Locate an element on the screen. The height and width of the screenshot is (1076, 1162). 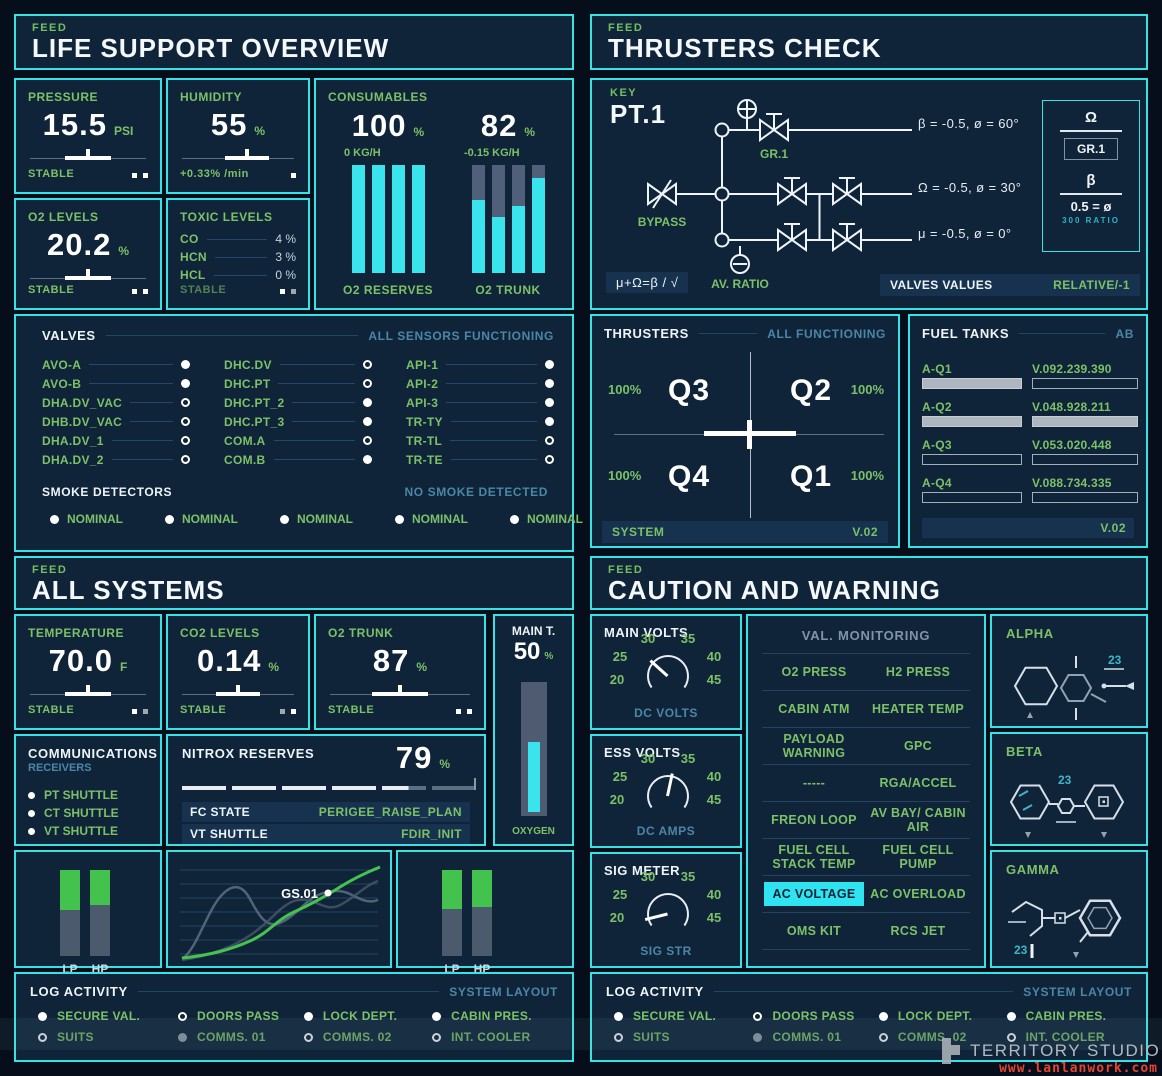
sensors-status: ALL SENSORS FUNCTIONING is located at coordinates (461, 335).